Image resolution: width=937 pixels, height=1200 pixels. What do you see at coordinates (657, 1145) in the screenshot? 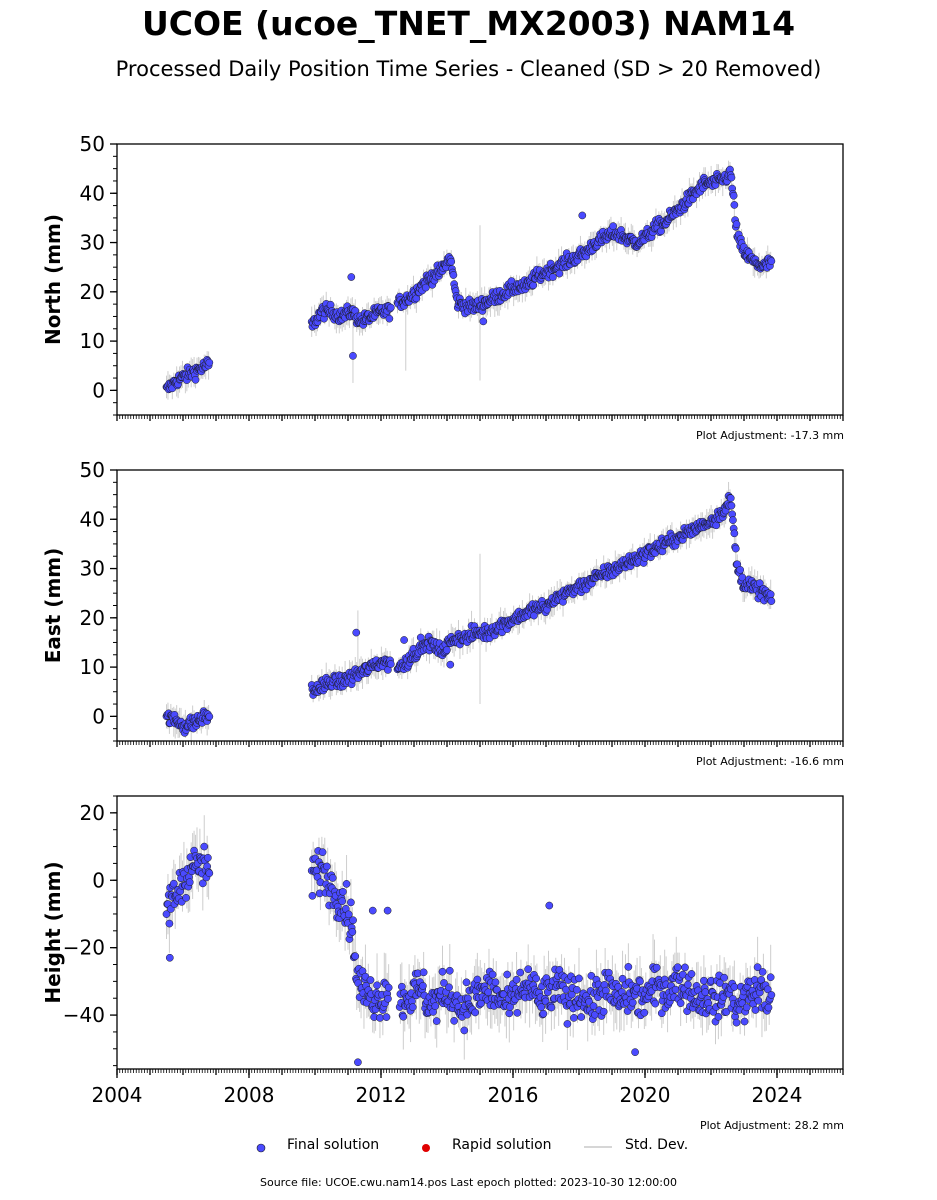
I see `legend-std-label: Std. Dev.` at bounding box center [657, 1145].